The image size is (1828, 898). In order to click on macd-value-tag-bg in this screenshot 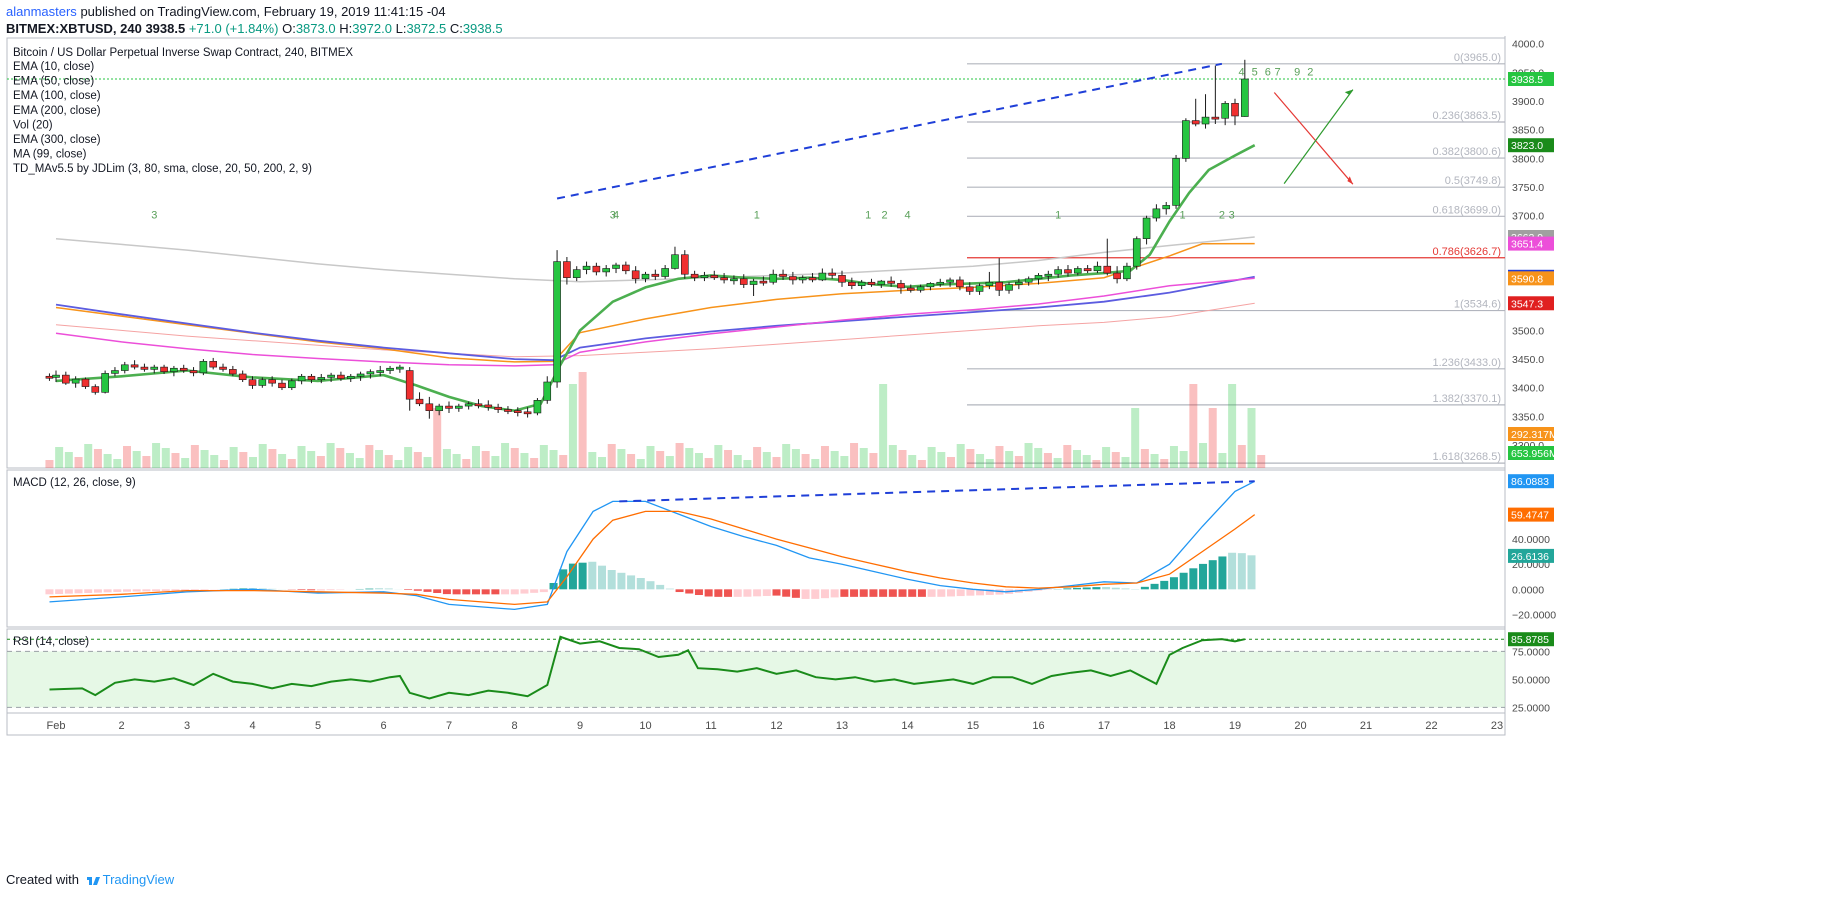, I will do `click(1531, 555)`.